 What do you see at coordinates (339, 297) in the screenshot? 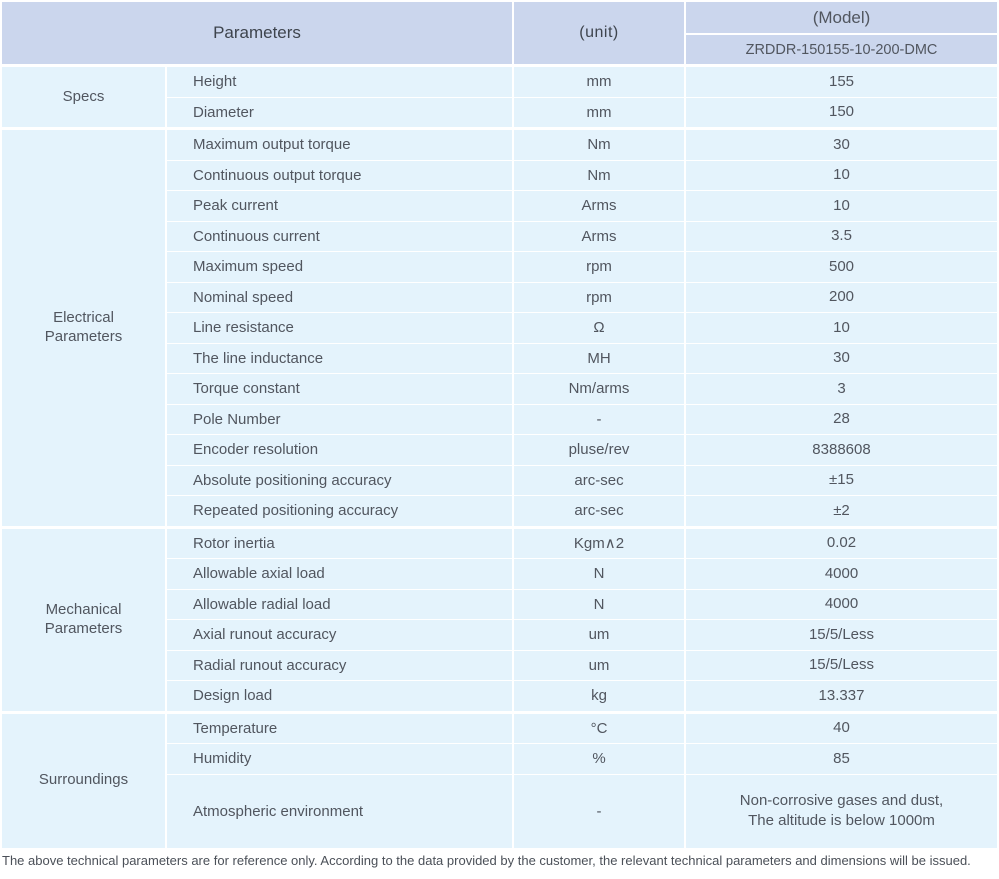
I see `param-name-cell: Nominal speed` at bounding box center [339, 297].